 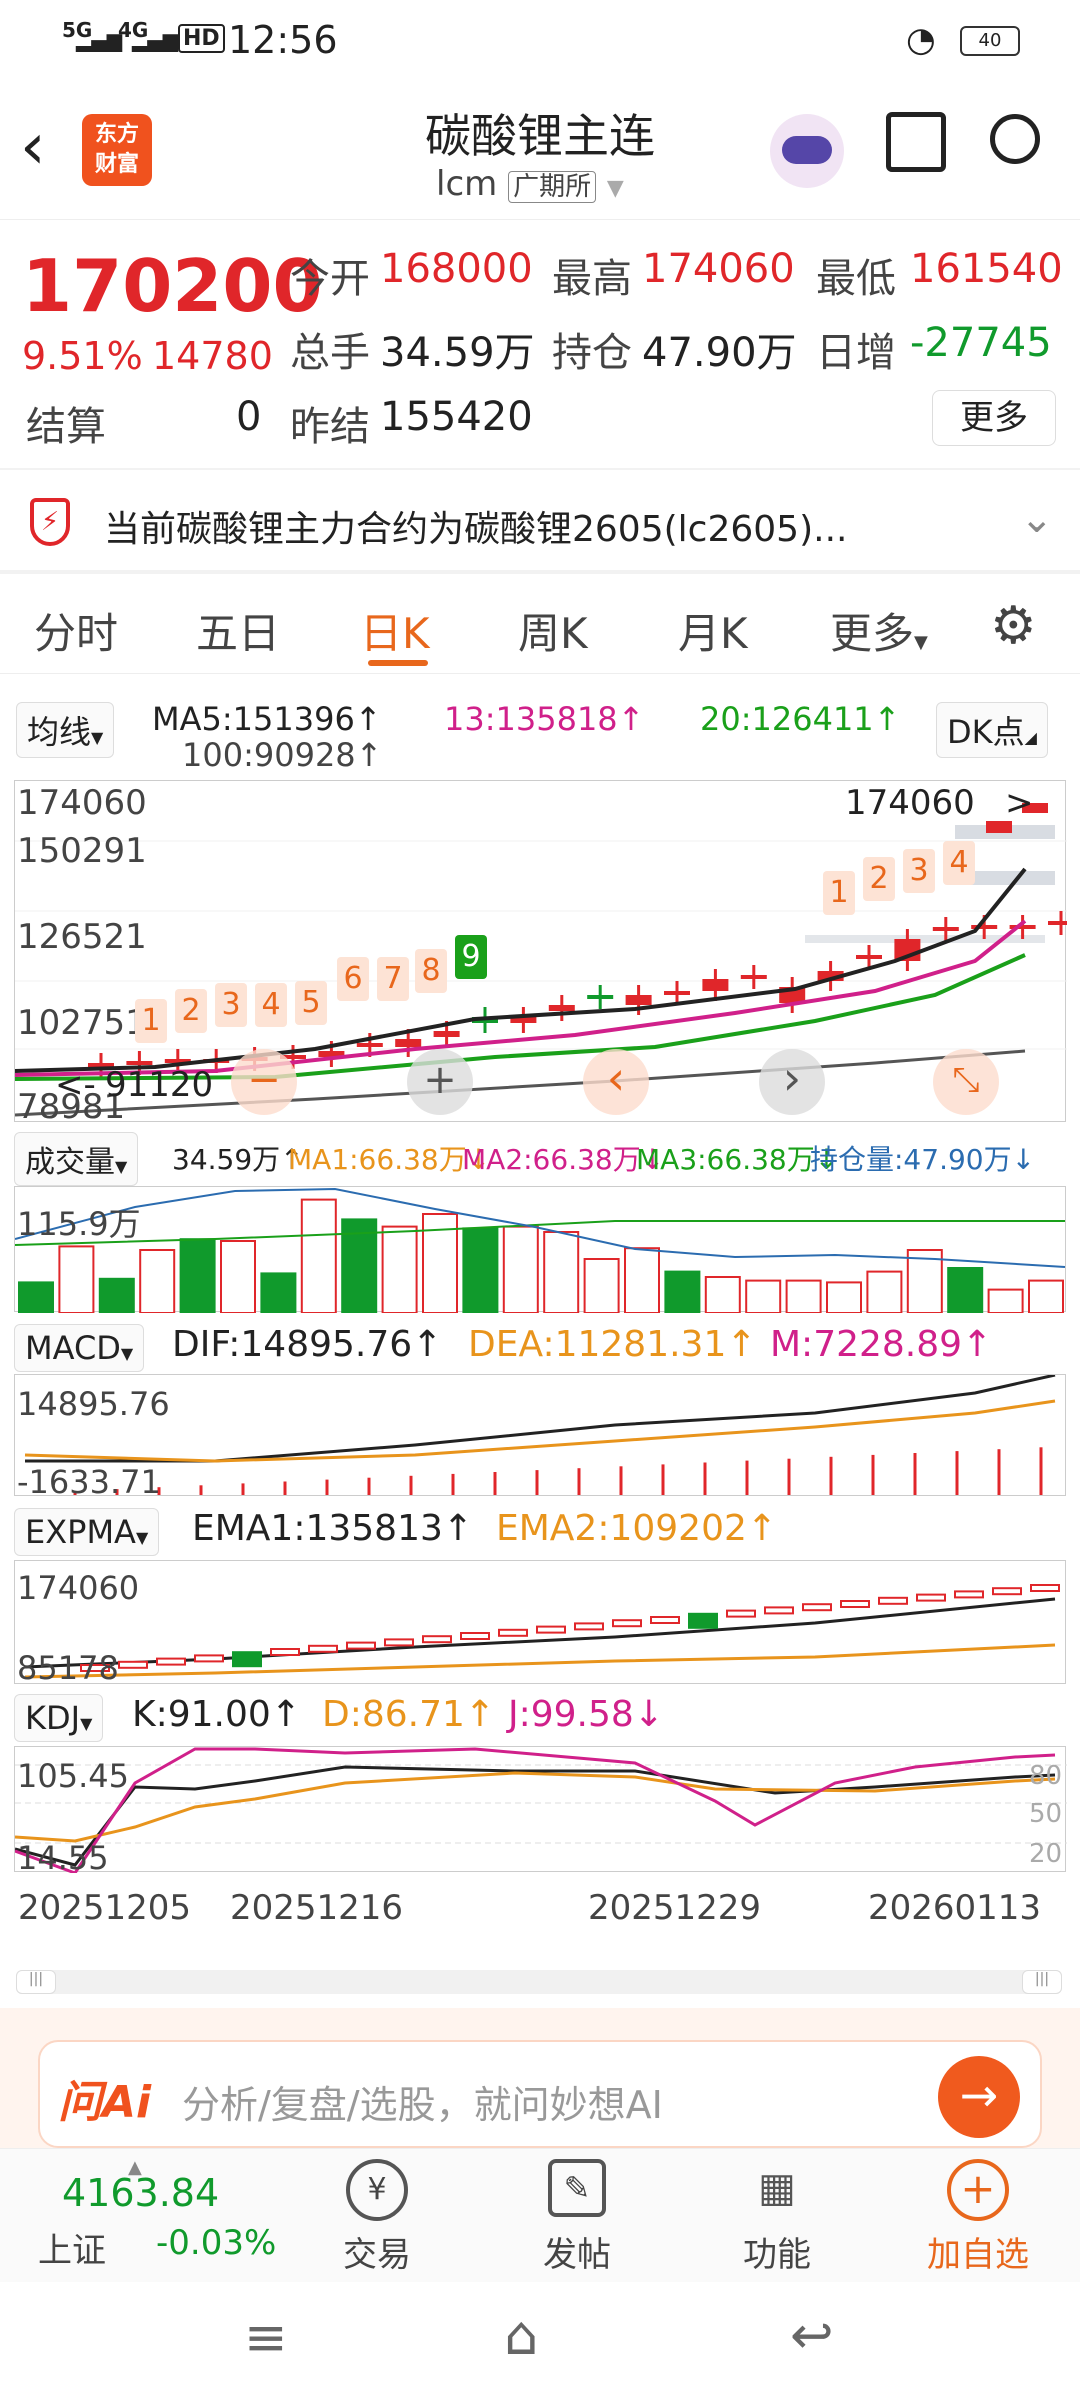 What do you see at coordinates (540, 1811) in the screenshot?
I see `kdj-panel: 105.45 14.55 80 50 20` at bounding box center [540, 1811].